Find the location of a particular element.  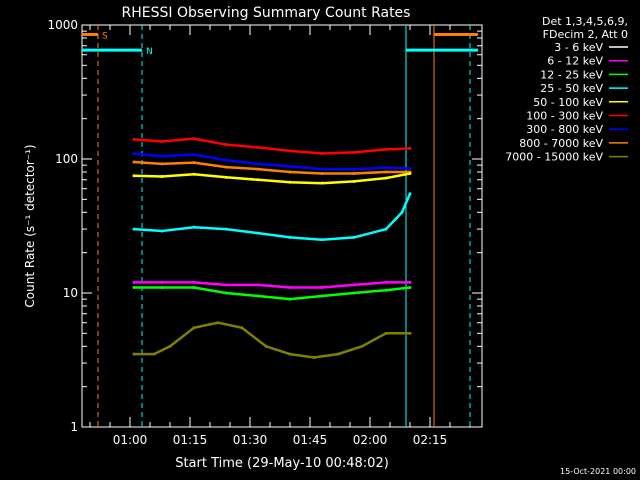

legend-entry-label: 6 - 12 keV is located at coordinates (575, 61).